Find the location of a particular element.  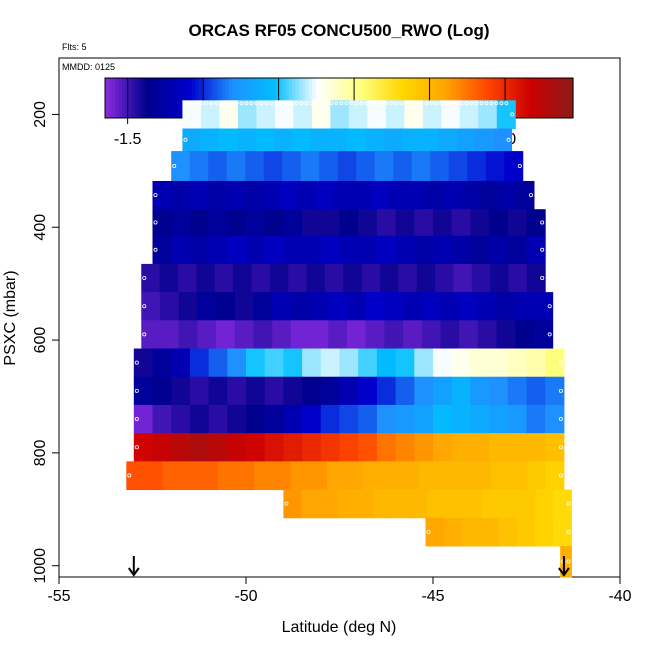

date-annotation: MMDD: 0125 is located at coordinates (88, 67).